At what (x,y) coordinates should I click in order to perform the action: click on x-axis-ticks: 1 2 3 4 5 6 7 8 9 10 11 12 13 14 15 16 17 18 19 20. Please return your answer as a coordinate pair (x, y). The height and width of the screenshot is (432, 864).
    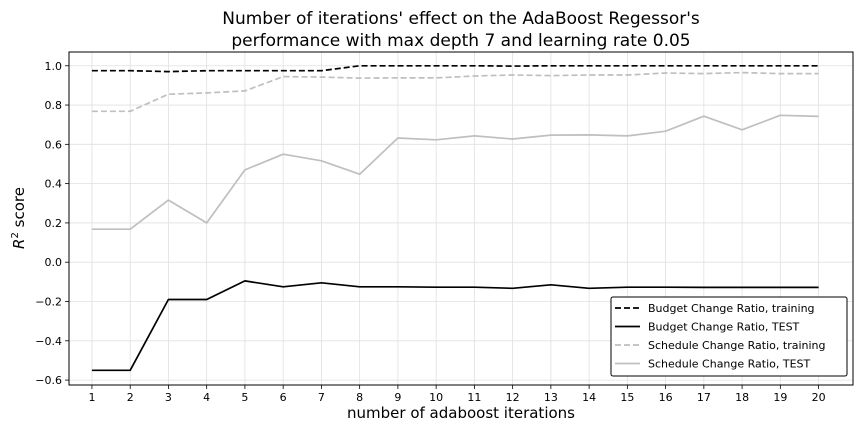
    Looking at the image, I should click on (457, 394).